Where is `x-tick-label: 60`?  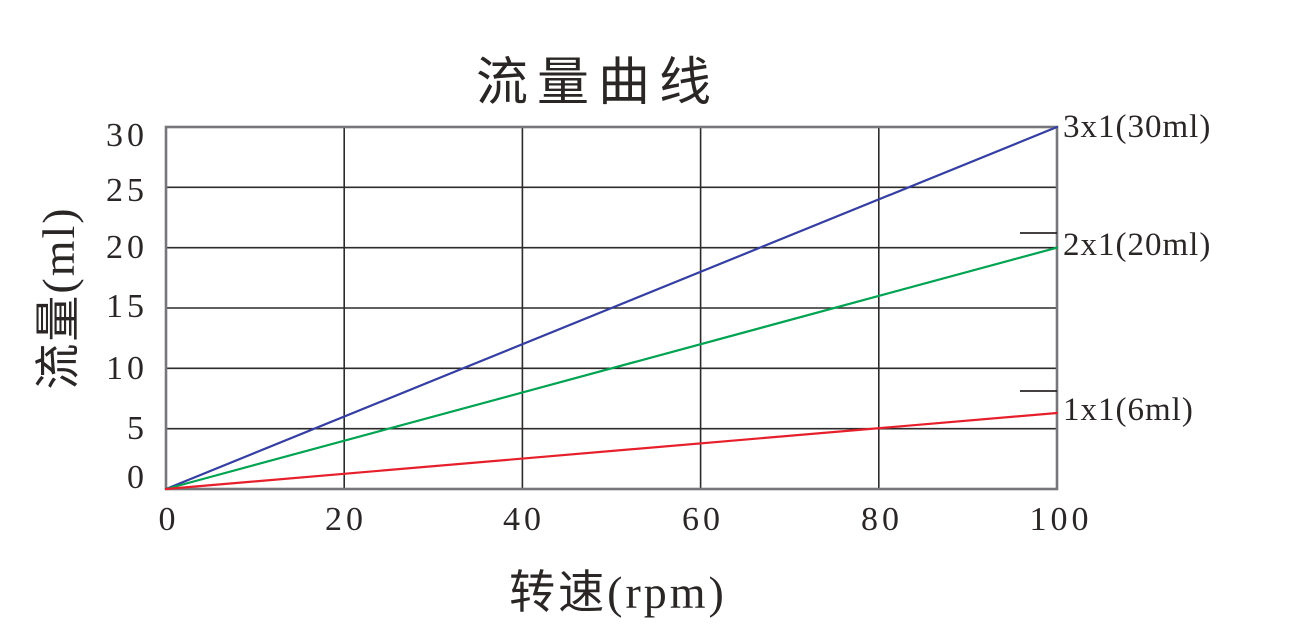 x-tick-label: 60 is located at coordinates (703, 519).